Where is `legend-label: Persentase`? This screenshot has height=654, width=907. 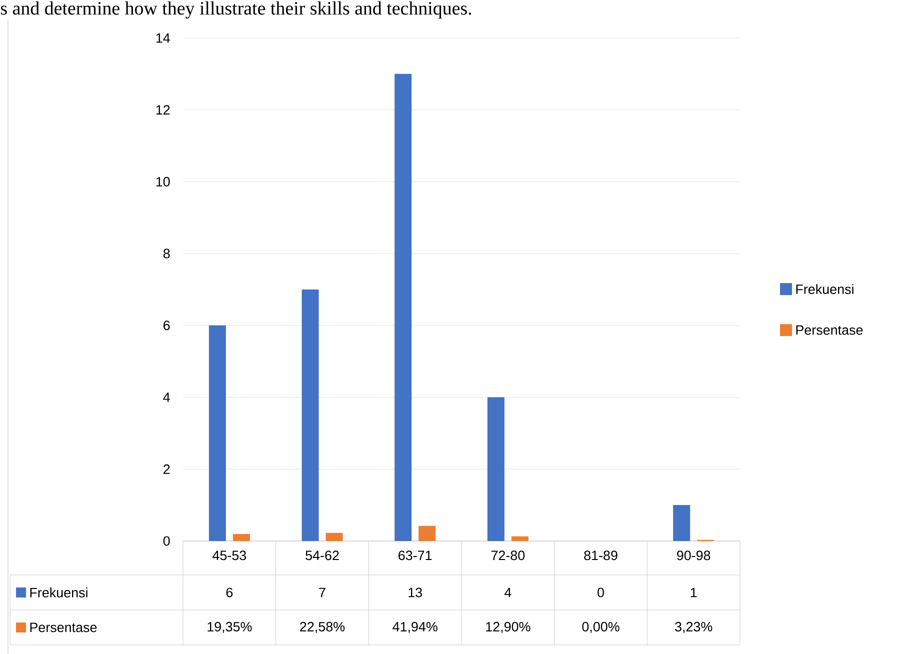 legend-label: Persentase is located at coordinates (63, 627).